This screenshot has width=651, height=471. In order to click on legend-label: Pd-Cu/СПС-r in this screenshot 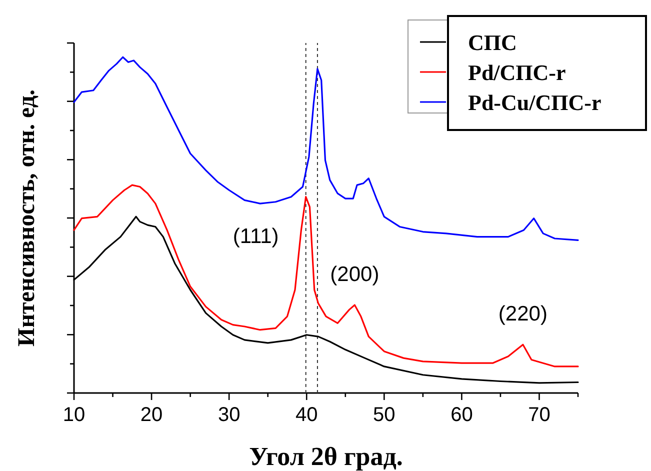, I will do `click(535, 102)`.